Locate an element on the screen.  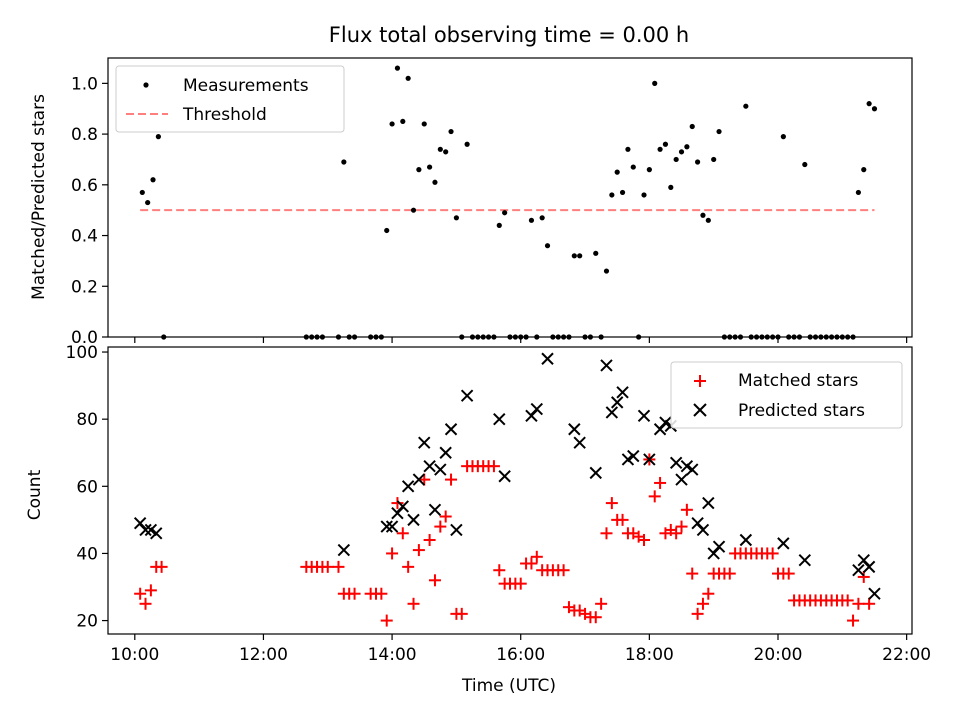
legend-measurements-marker is located at coordinates (146, 85).